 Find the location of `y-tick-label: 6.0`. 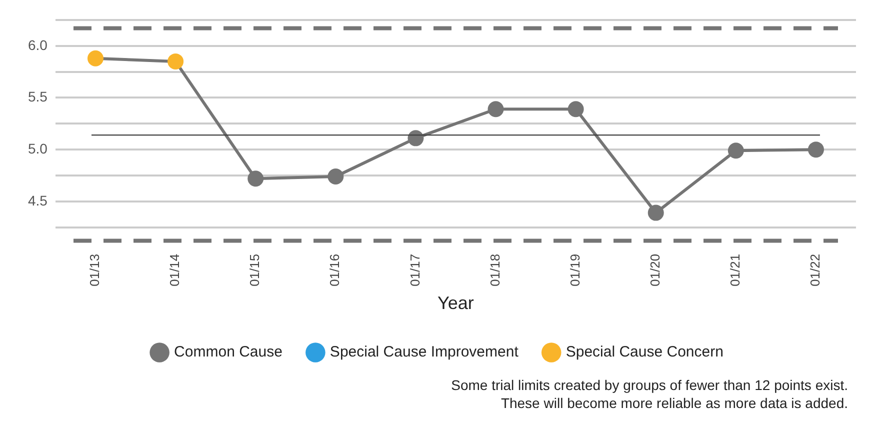

y-tick-label: 6.0 is located at coordinates (38, 44).